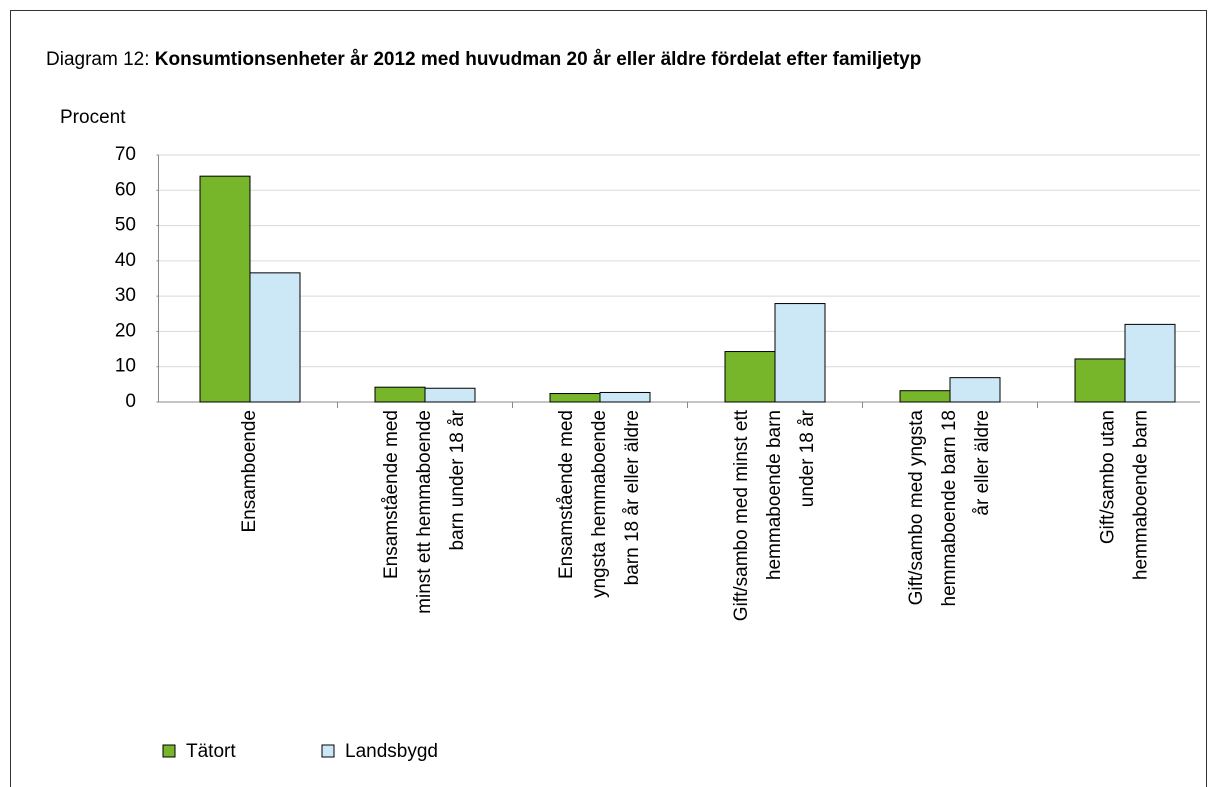 The width and height of the screenshot is (1208, 787). Describe the element at coordinates (125, 189) in the screenshot. I see `y-tick-label: 60` at that location.